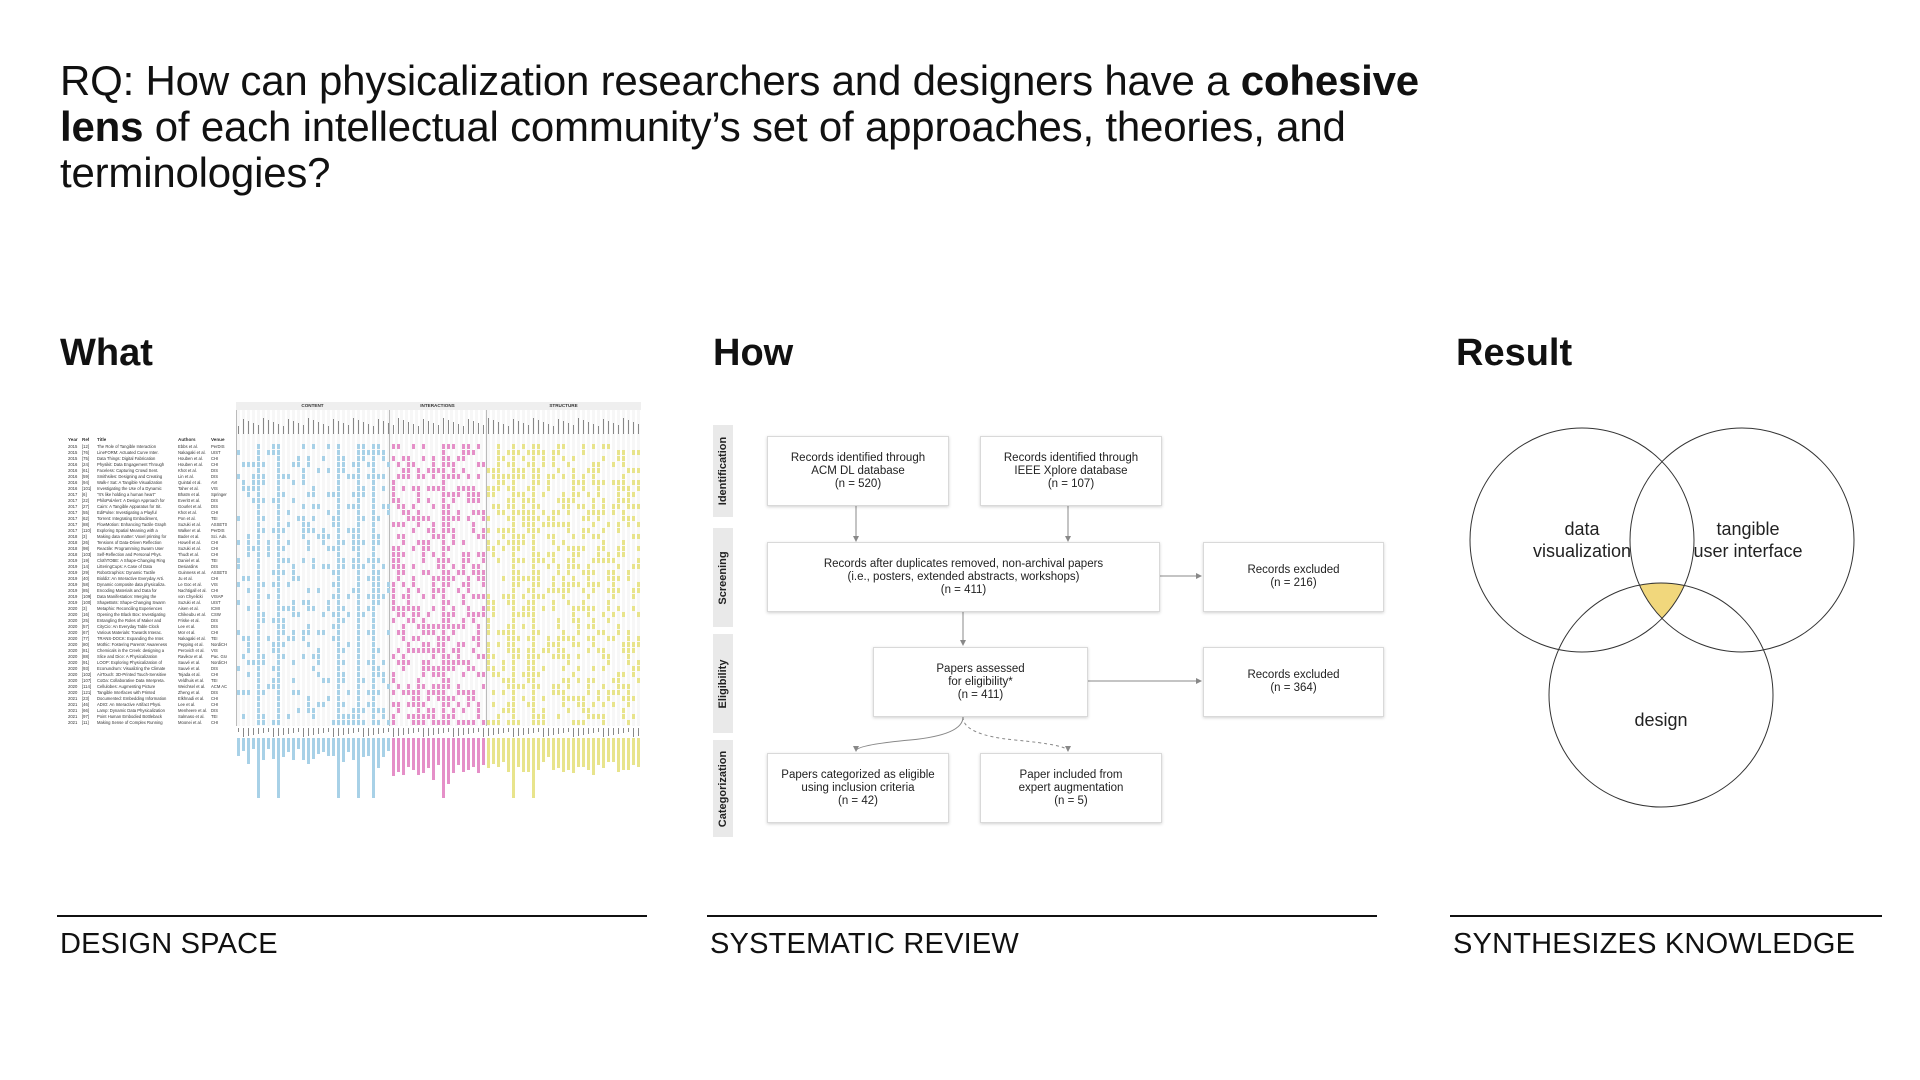  I want to click on ds-cell: Houben et al., so click(190, 458).